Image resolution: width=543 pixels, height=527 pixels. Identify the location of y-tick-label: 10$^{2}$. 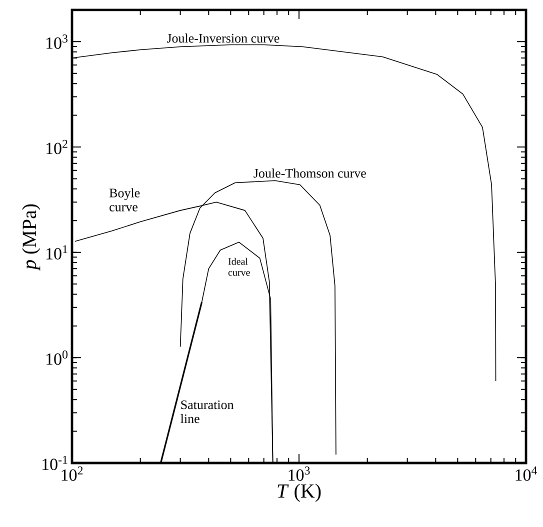
(57, 147).